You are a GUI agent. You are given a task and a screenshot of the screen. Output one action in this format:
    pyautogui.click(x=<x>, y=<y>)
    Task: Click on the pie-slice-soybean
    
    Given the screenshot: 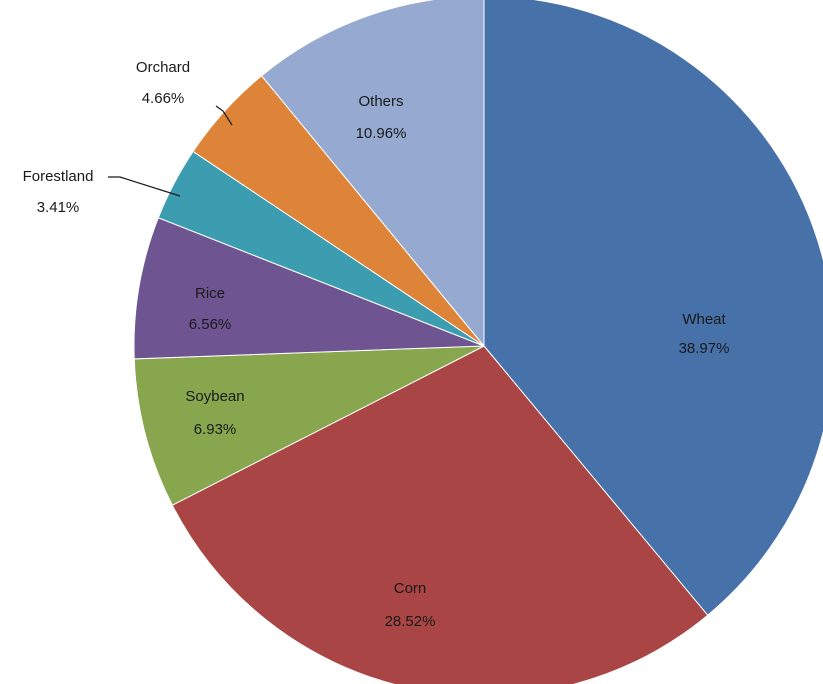 What is the action you would take?
    pyautogui.click(x=309, y=425)
    